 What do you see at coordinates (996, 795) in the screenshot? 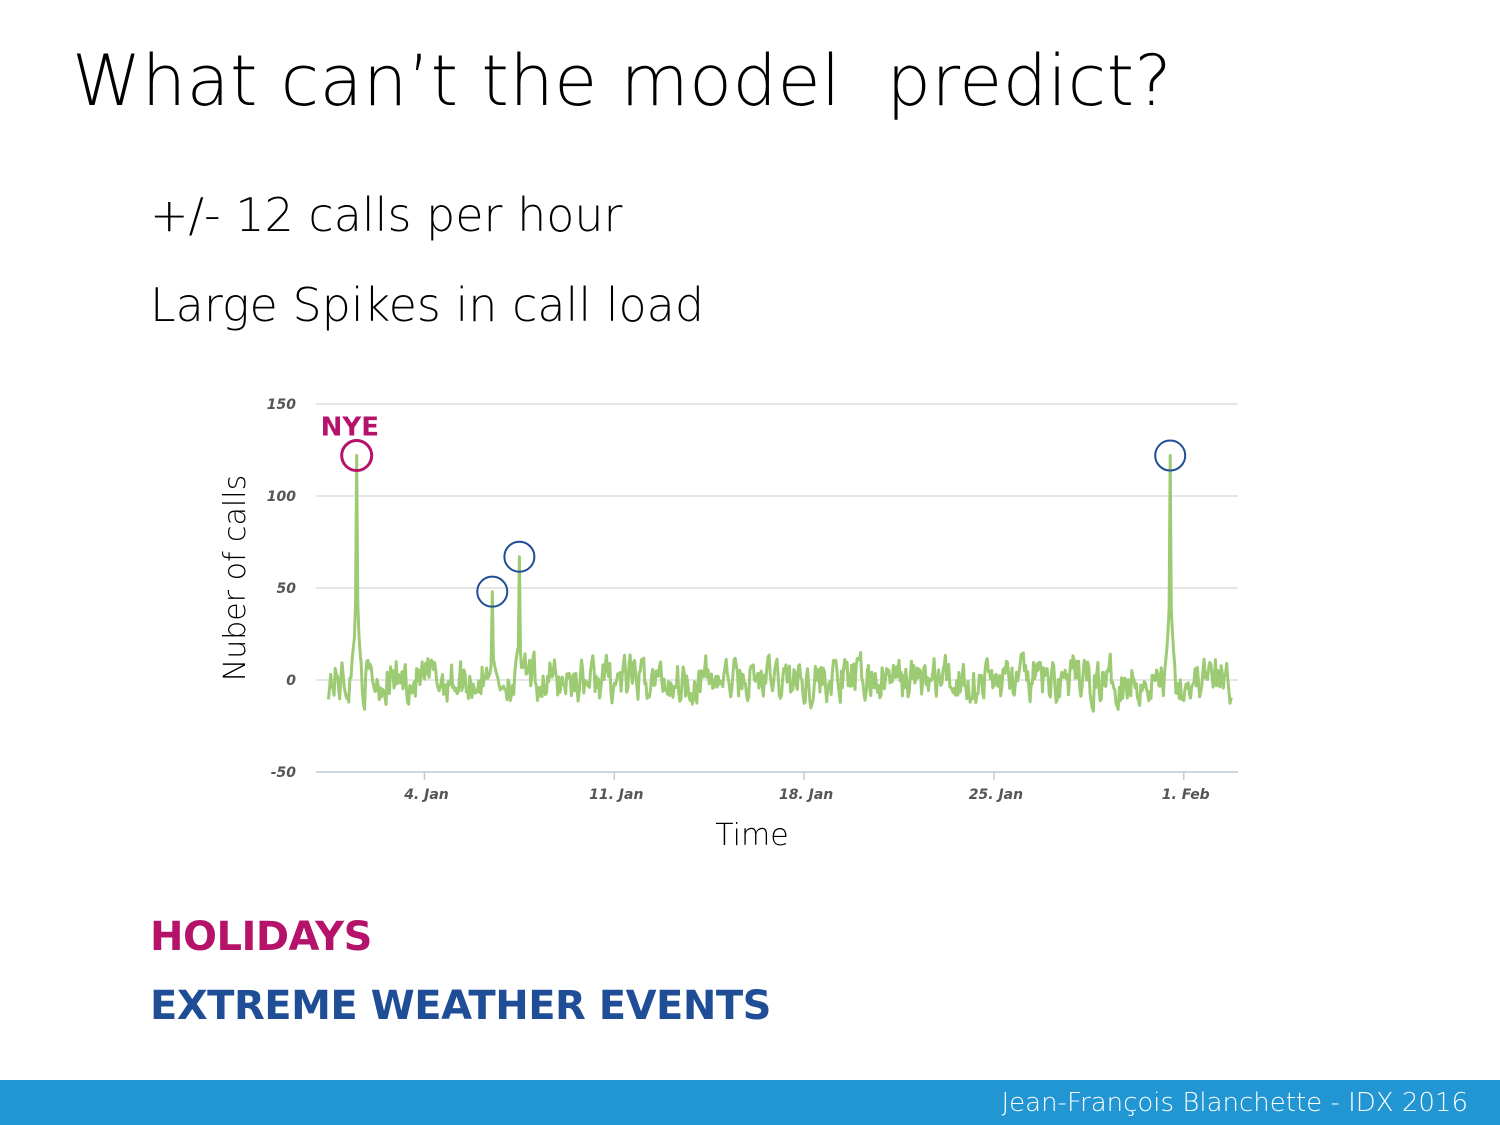
I see `x-tick-label: 25. Jan` at bounding box center [996, 795].